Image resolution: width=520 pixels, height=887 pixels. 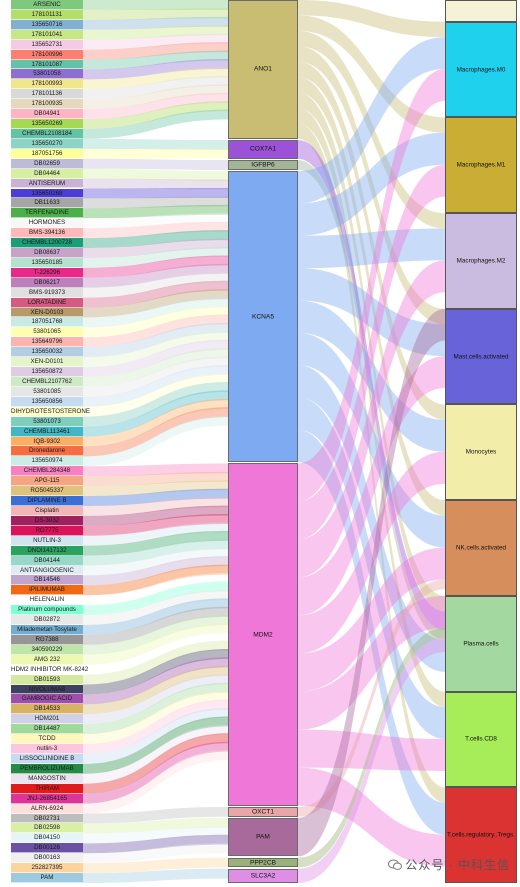 I want to click on drug-label: DB04464, so click(x=47, y=173).